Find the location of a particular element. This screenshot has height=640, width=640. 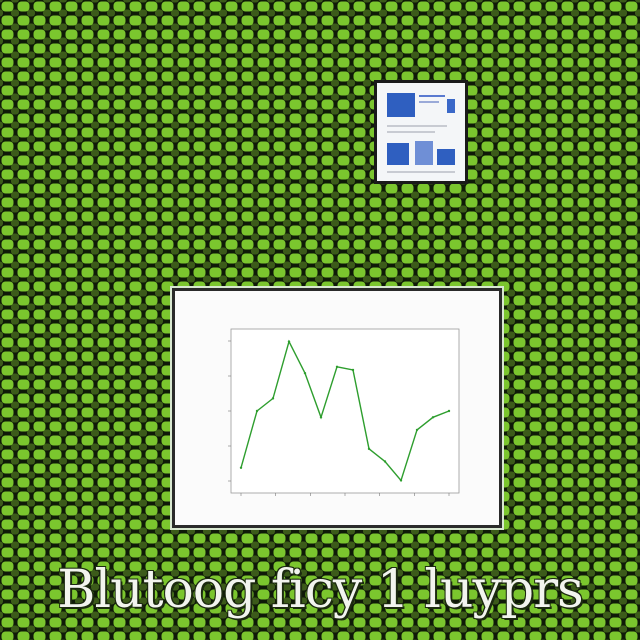

series-points is located at coordinates (345, 411).